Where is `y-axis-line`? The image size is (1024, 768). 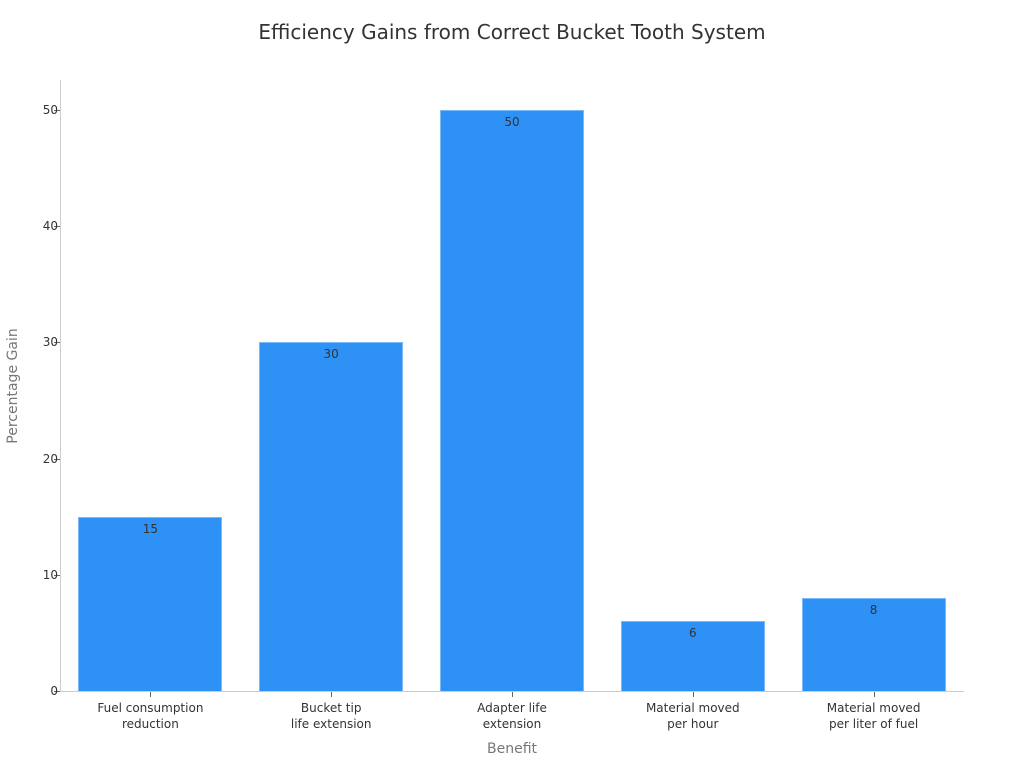 y-axis-line is located at coordinates (60, 386).